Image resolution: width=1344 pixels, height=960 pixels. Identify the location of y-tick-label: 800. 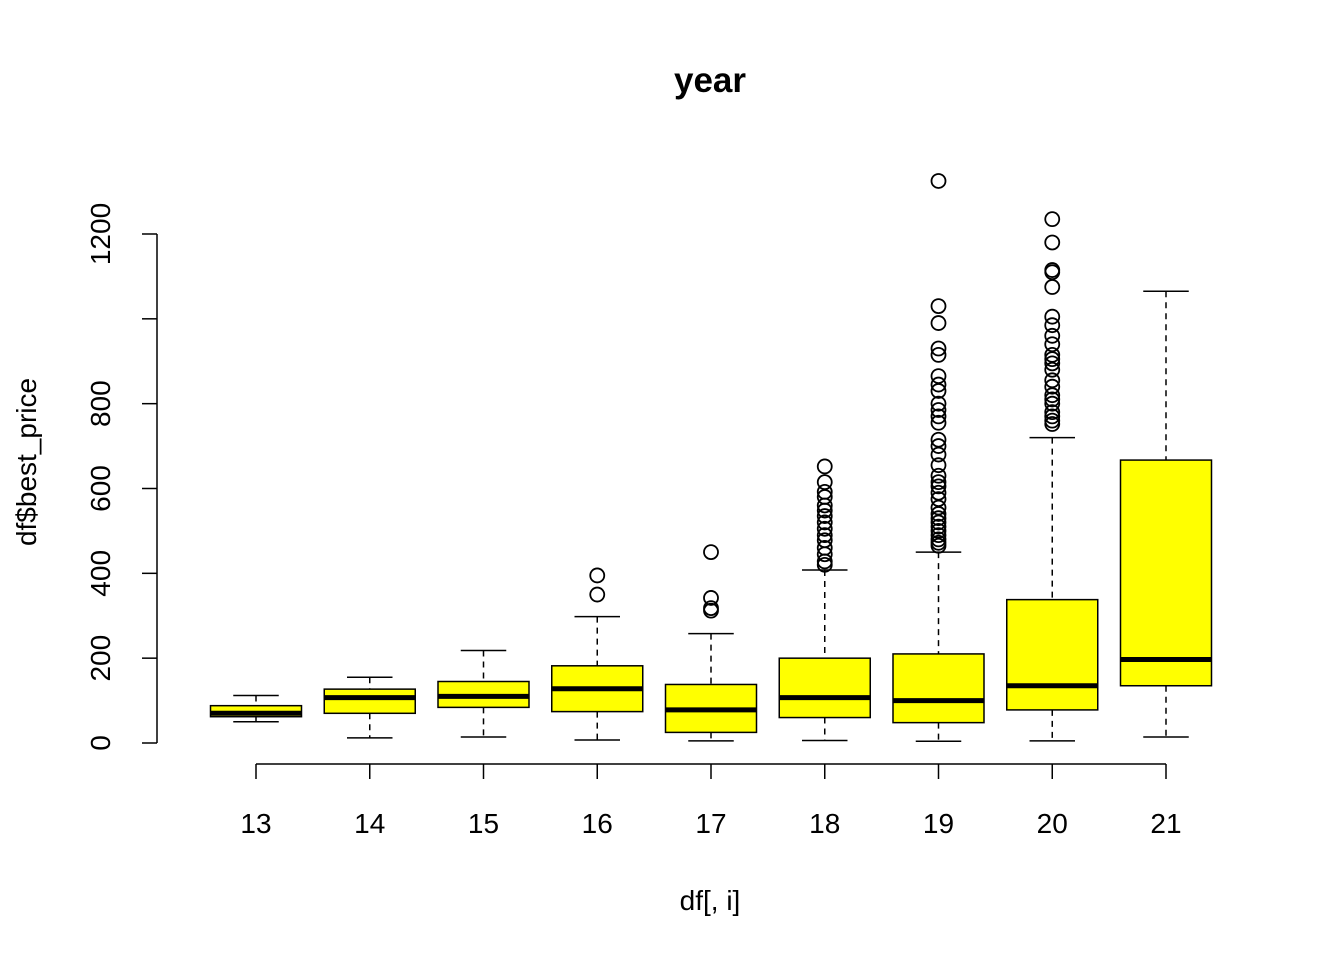
(100, 403).